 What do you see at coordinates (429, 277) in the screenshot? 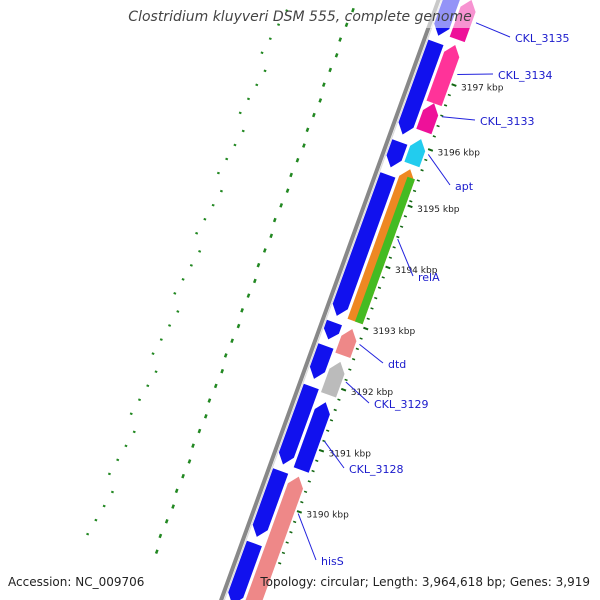
I see `gene-label: relA` at bounding box center [429, 277].